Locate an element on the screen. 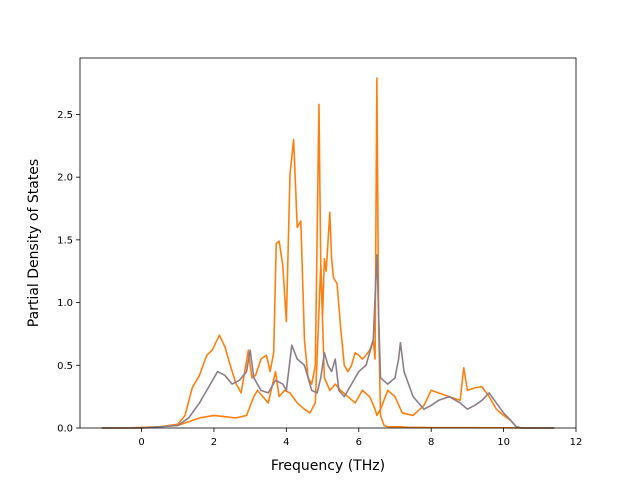  x-tick-label: 4 is located at coordinates (286, 442).